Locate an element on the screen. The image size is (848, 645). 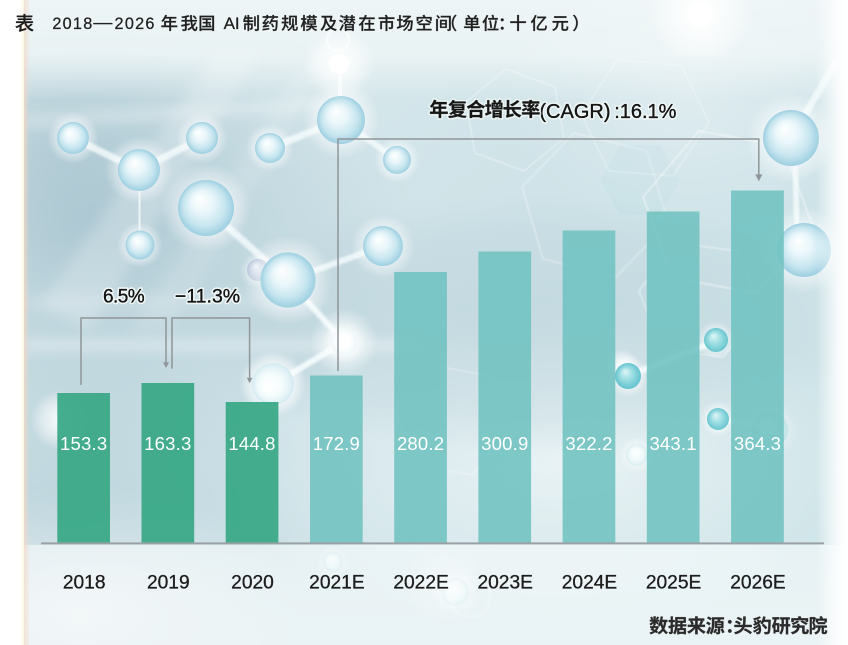
svg-text: 2025E is located at coordinates (673, 582).